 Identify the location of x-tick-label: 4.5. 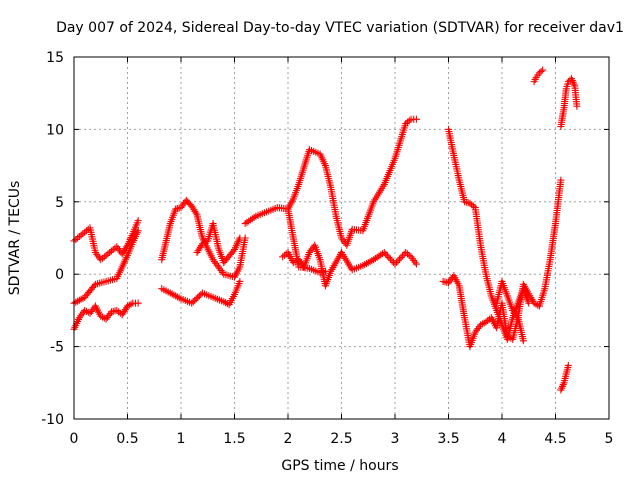
(555, 439).